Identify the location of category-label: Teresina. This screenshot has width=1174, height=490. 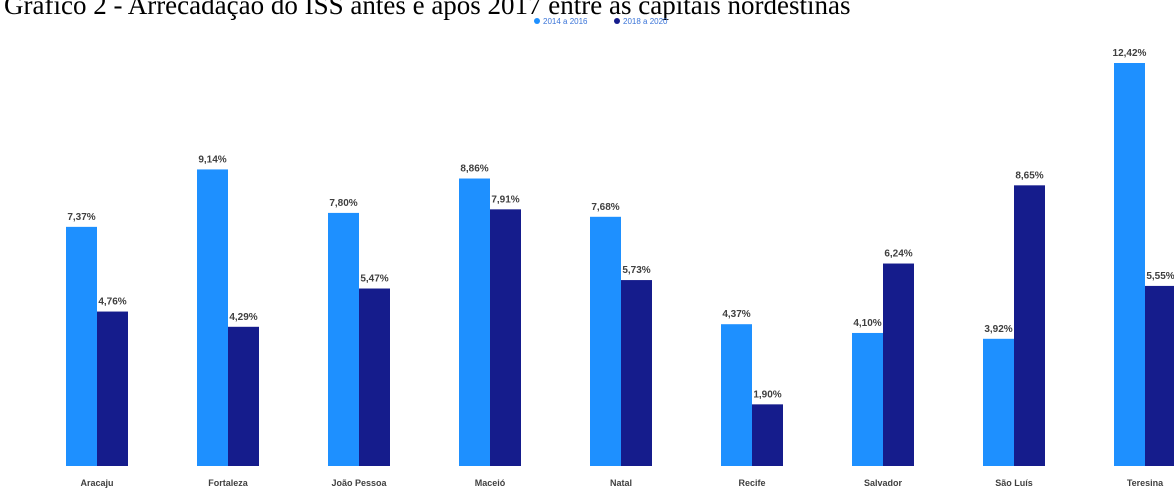
(1145, 483).